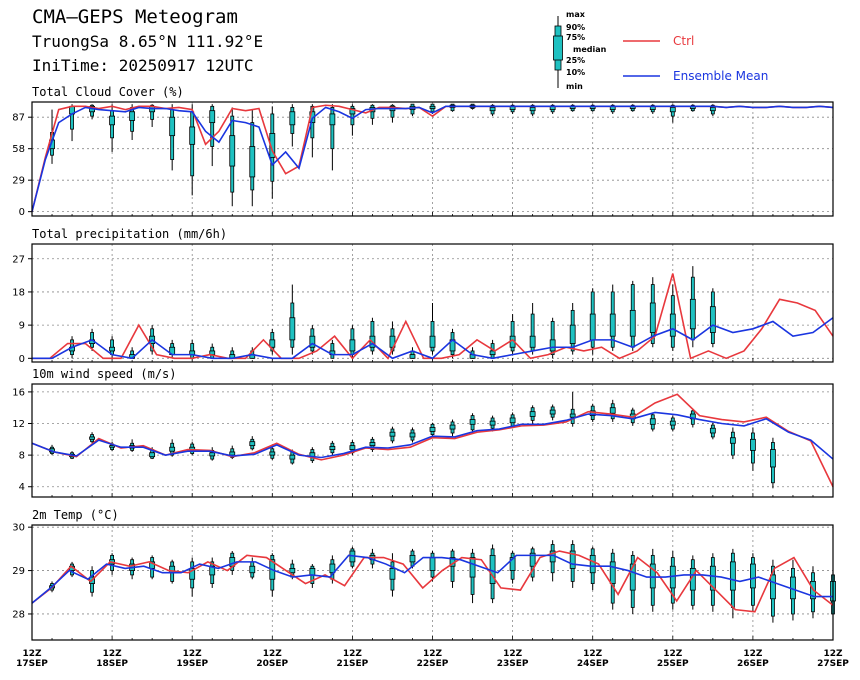 This screenshot has width=860, height=680. Describe the element at coordinates (753, 664) in the screenshot. I see `x-label-date: 26SEP` at that location.